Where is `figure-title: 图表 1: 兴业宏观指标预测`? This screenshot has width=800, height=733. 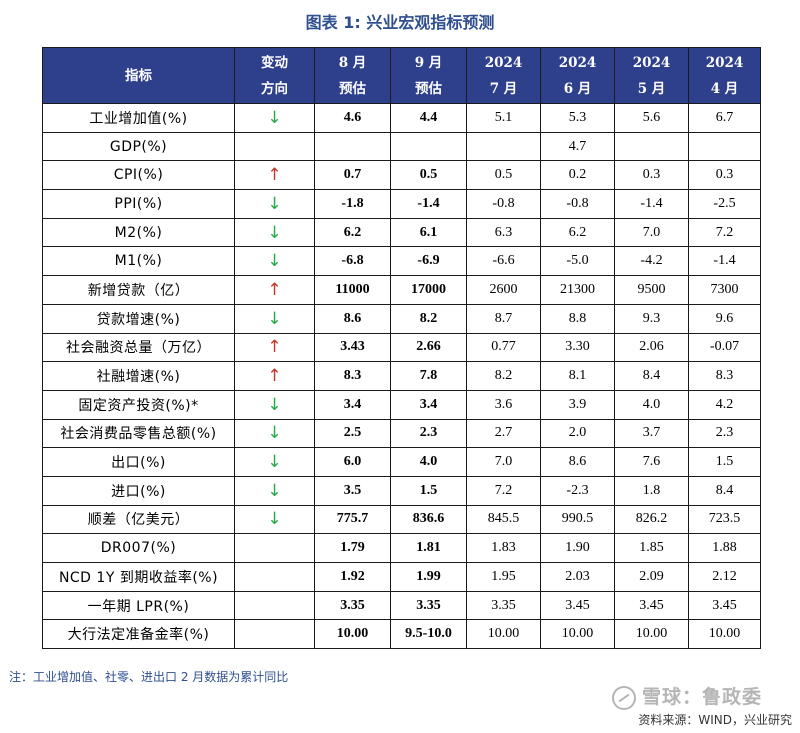
figure-title: 图表 1: 兴业宏观指标预测 is located at coordinates (400, 22).